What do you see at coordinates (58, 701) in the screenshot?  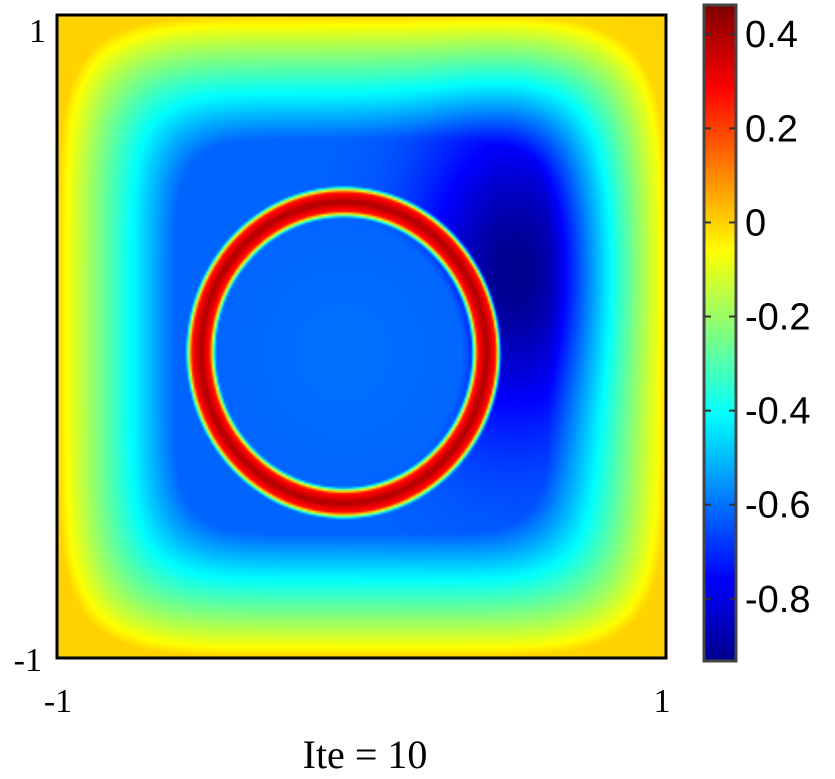 I see `x-tick-label-left: -1` at bounding box center [58, 701].